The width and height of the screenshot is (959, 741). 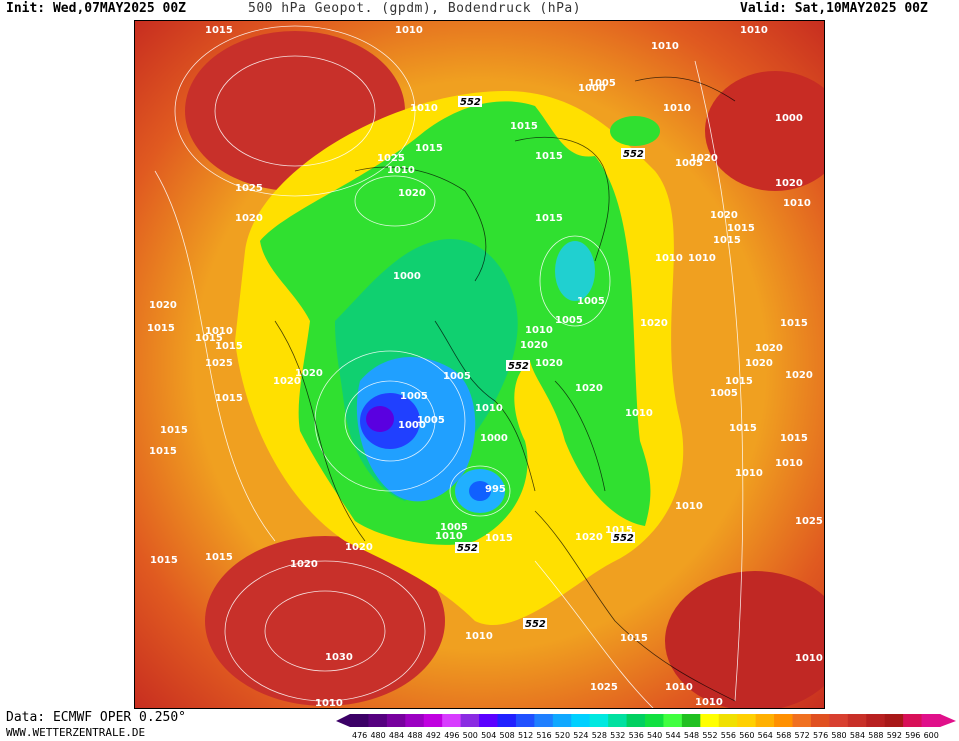 I want to click on colorbar-tick-label: 532, so click(x=617, y=735).